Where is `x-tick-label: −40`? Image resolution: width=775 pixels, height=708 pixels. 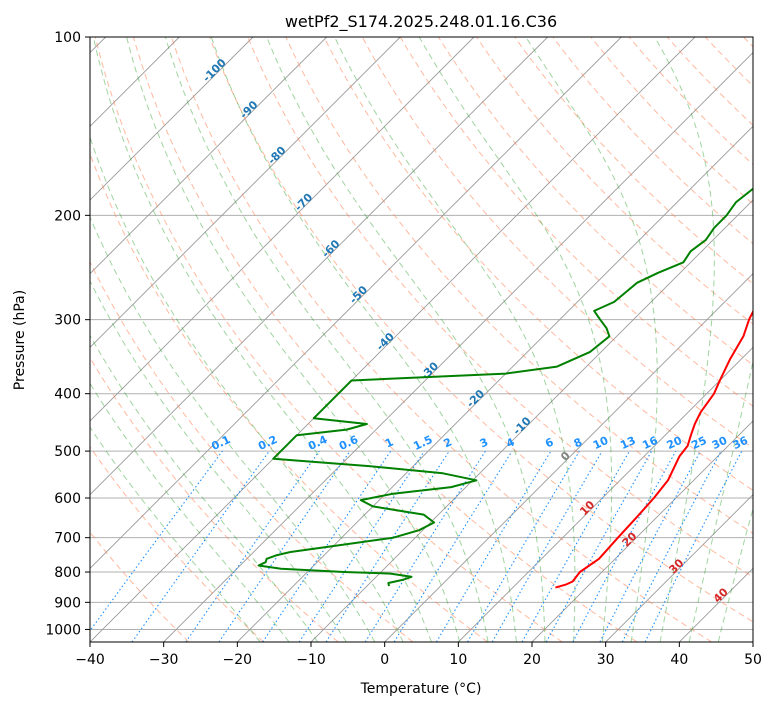 x-tick-label: −40 is located at coordinates (90, 660).